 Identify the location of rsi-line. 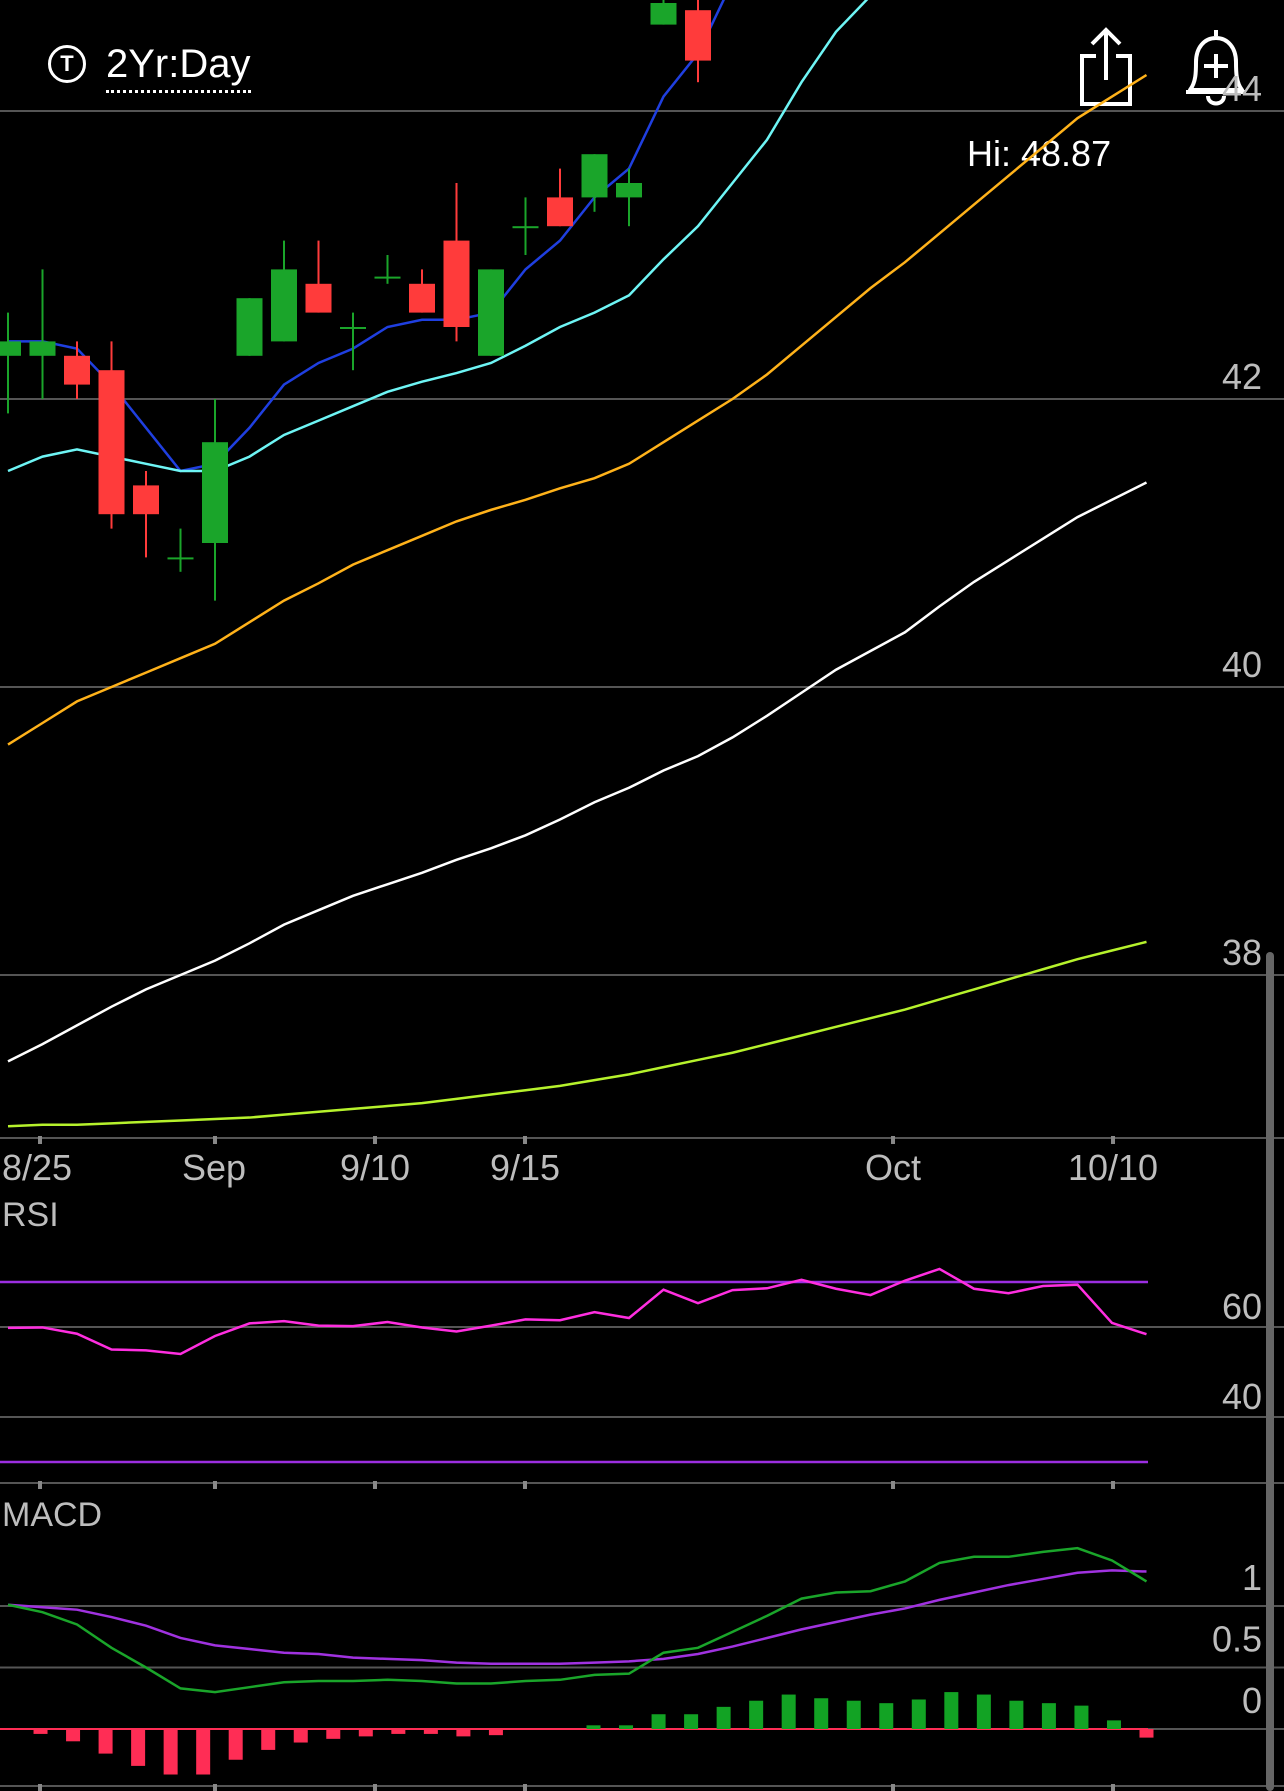
(577, 1311).